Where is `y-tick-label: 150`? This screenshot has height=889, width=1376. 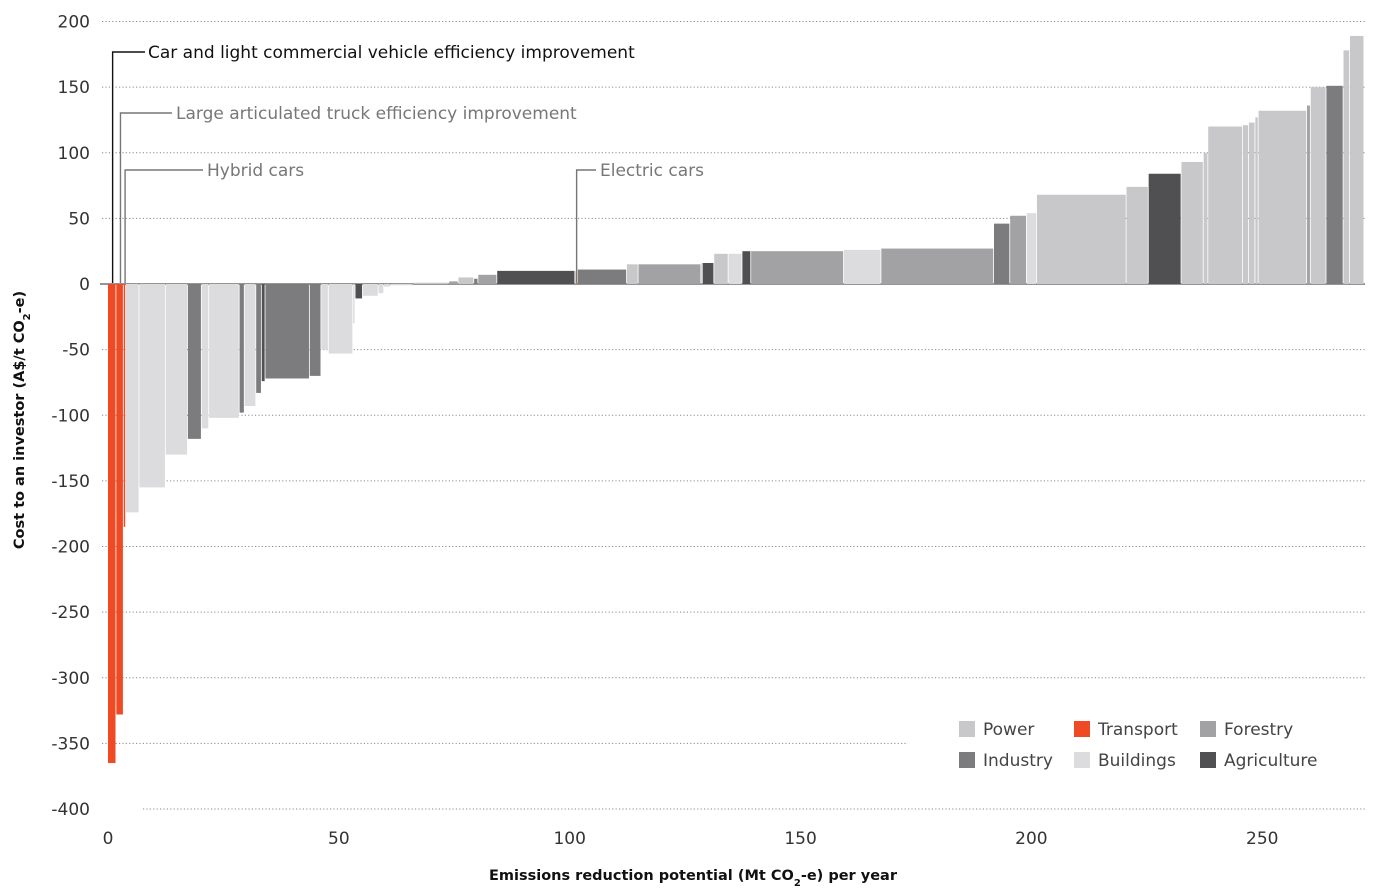
y-tick-label: 150 is located at coordinates (74, 88).